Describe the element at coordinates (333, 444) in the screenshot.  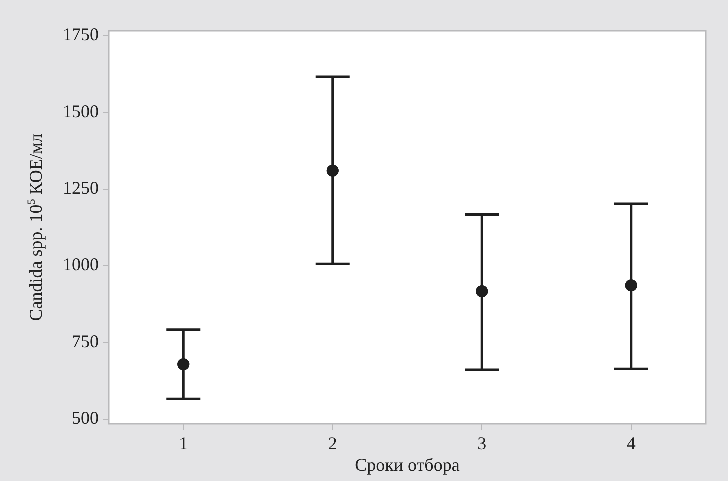
I see `x-tick-label: 2` at that location.